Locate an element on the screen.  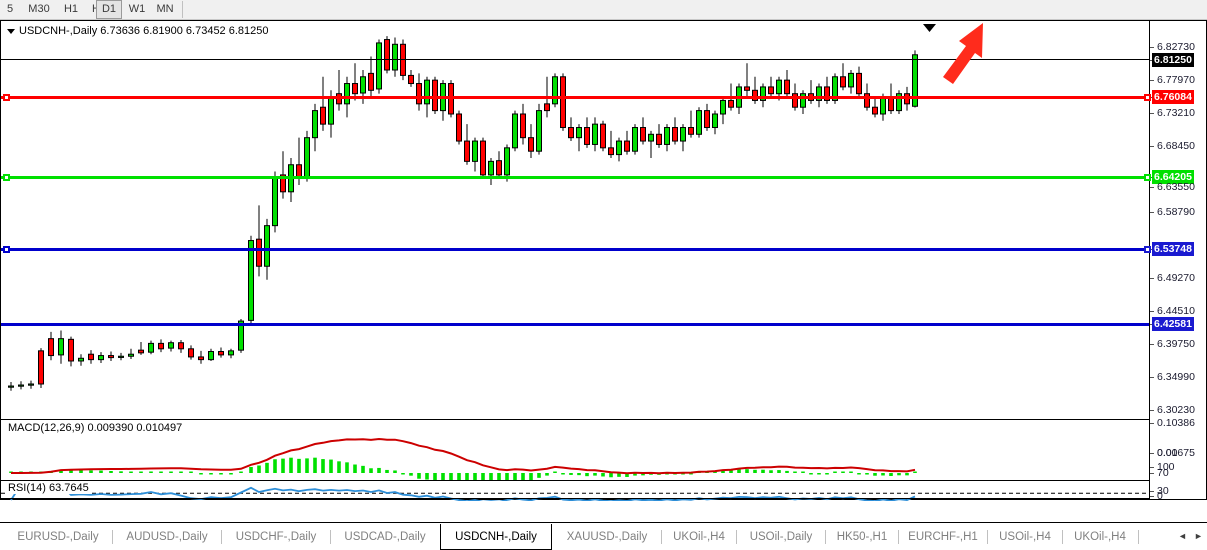
macd-axis-label: 0.10386 is located at coordinates (1176, 423).